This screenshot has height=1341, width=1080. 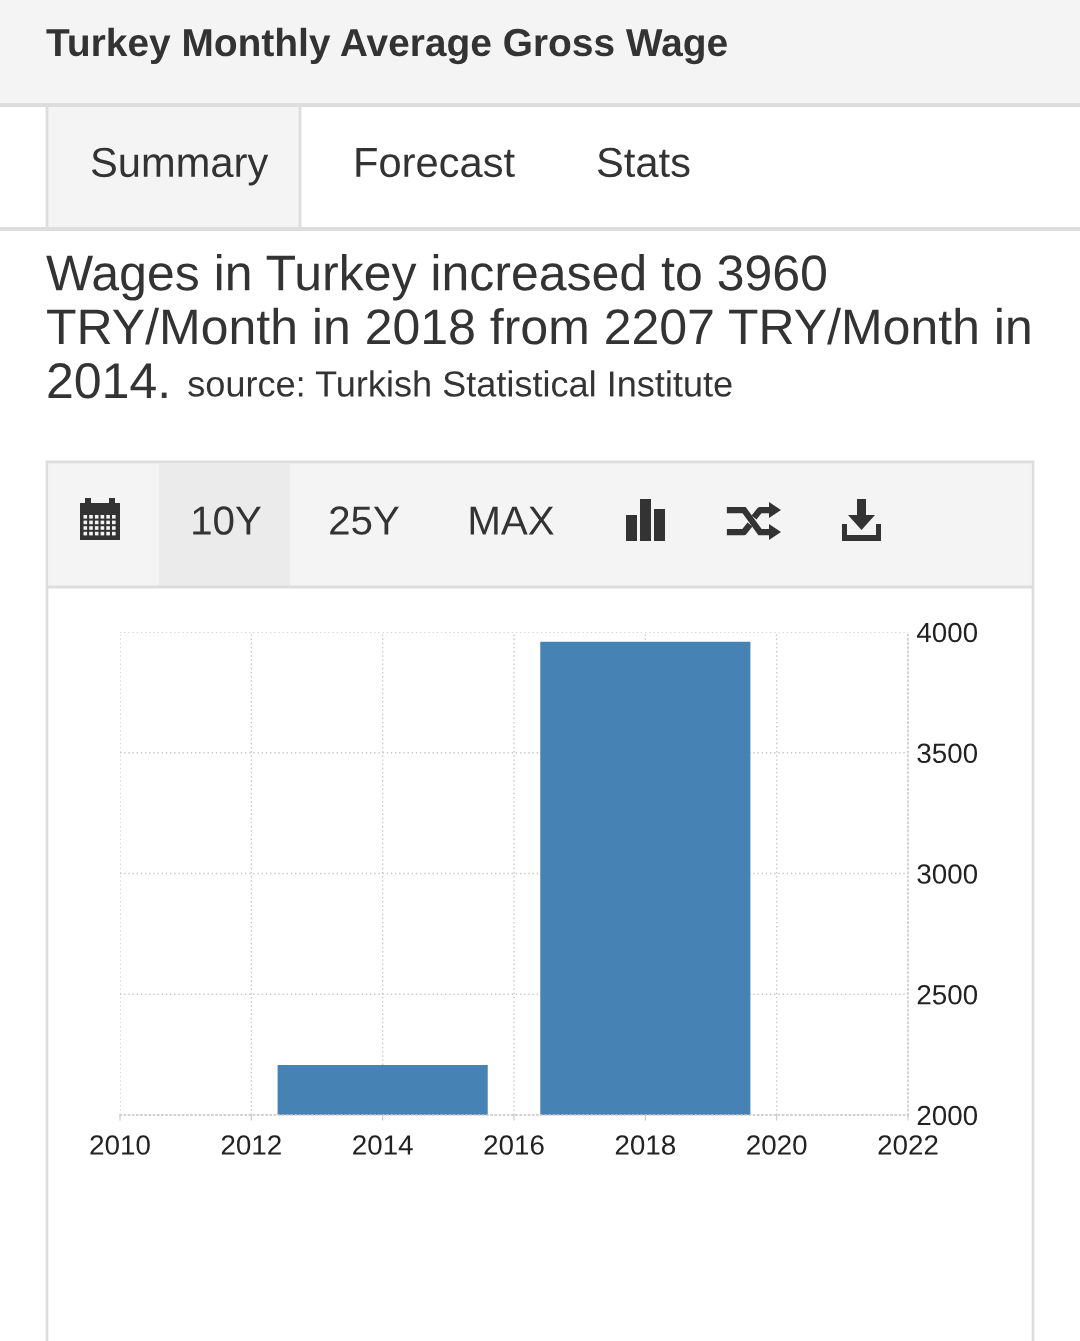 What do you see at coordinates (512, 520) in the screenshot?
I see `text: MAX` at bounding box center [512, 520].